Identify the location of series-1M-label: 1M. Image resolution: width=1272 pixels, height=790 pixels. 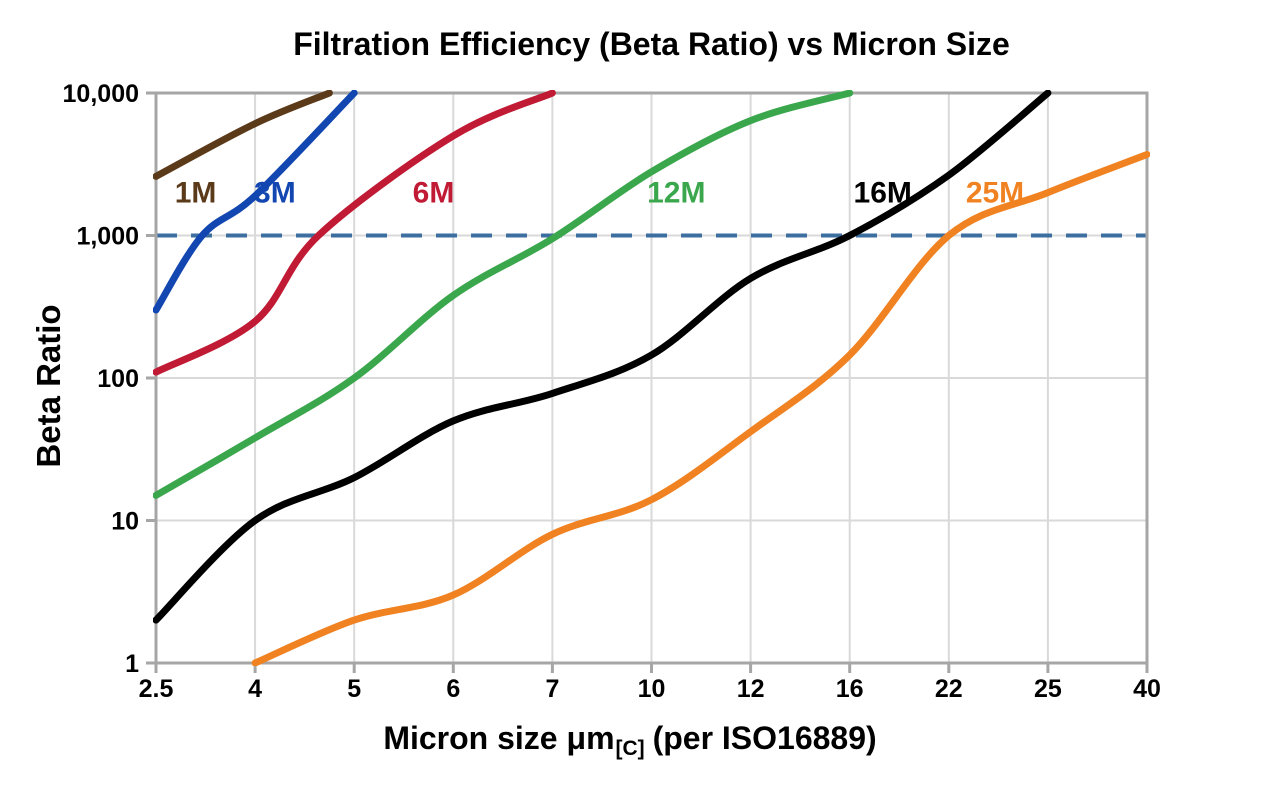
(196, 193).